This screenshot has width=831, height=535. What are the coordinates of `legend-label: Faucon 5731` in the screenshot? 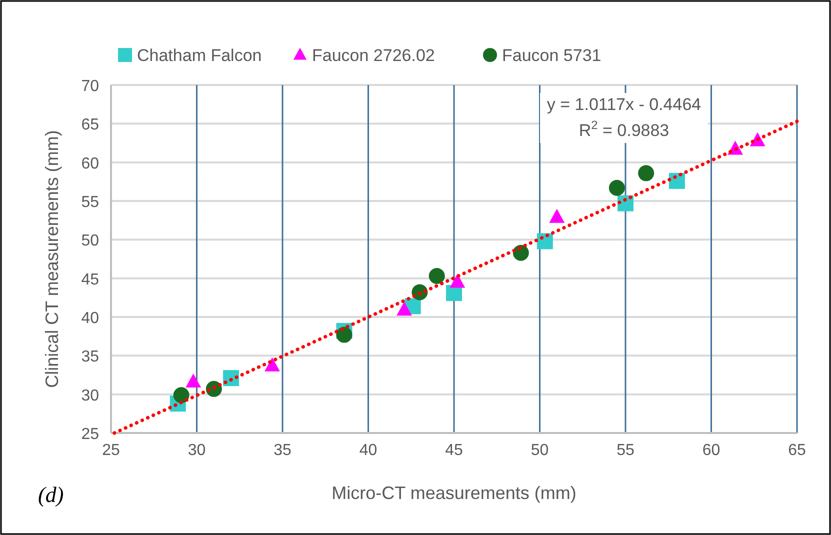 It's located at (552, 55).